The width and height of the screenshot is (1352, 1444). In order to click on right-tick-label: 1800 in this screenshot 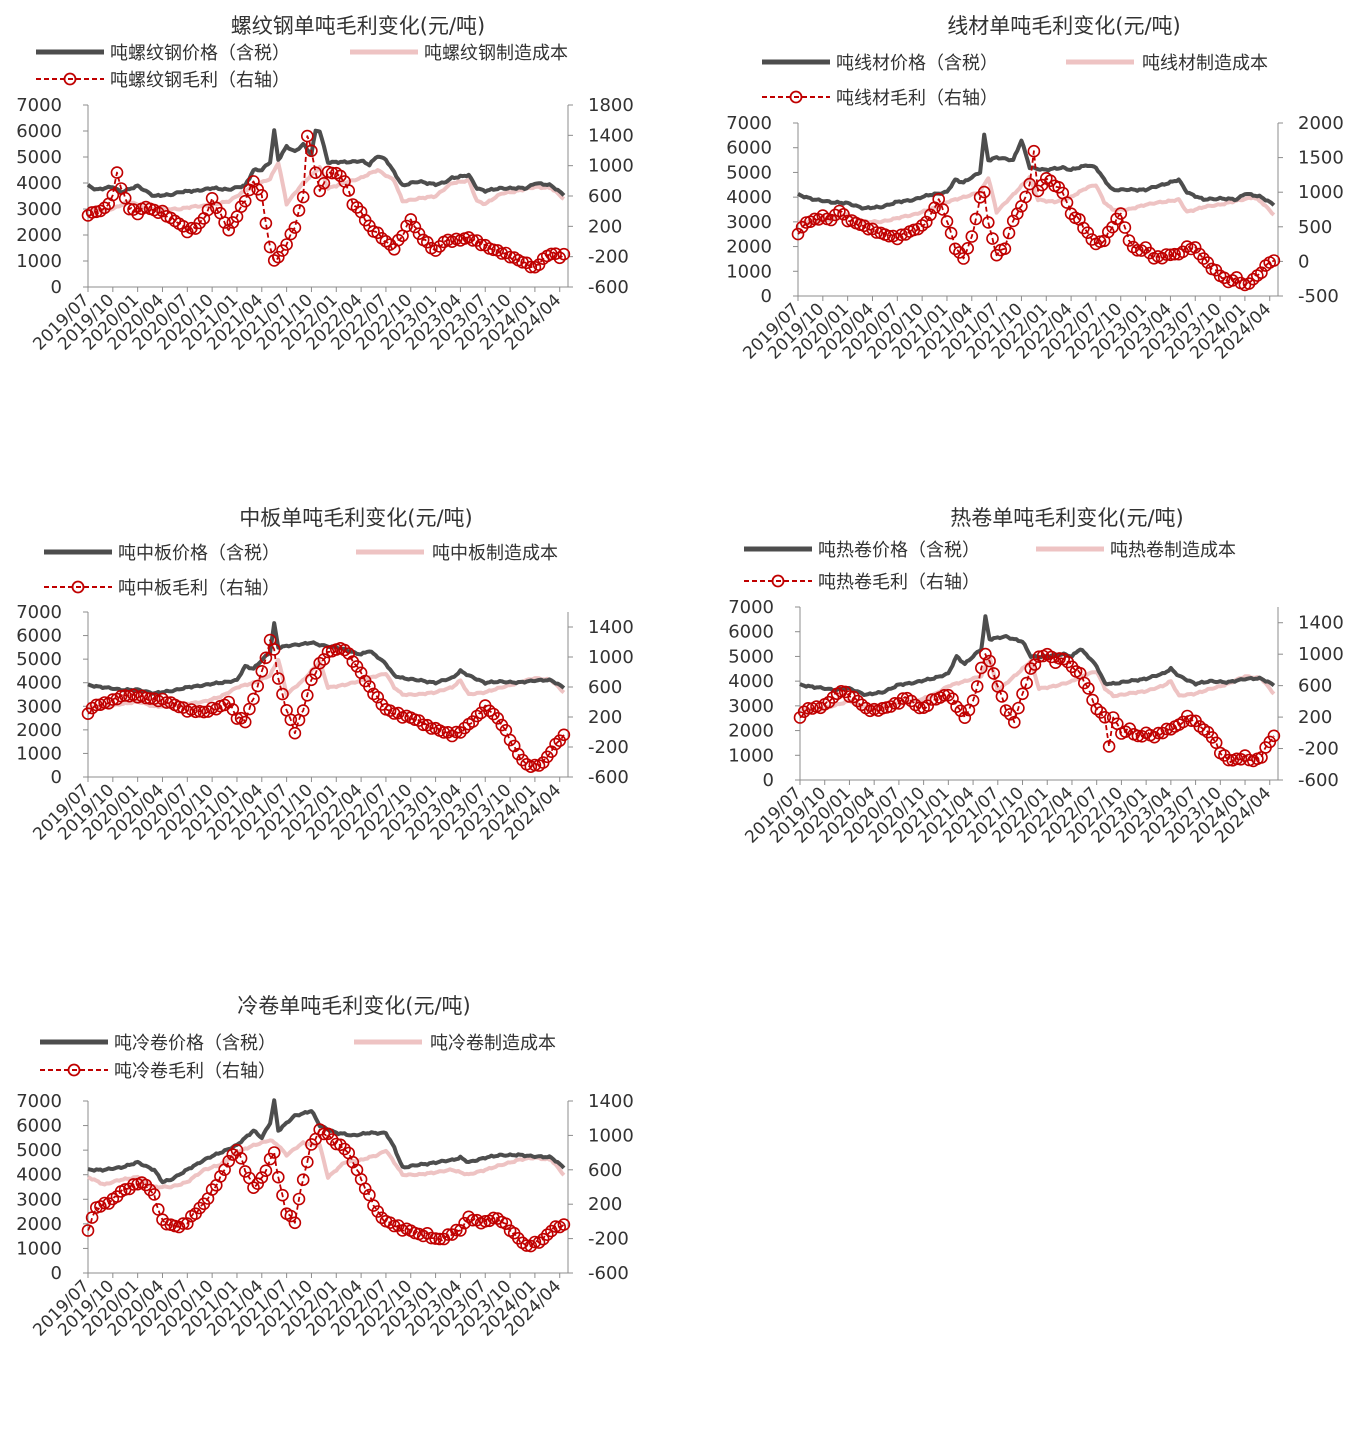, I will do `click(611, 105)`.